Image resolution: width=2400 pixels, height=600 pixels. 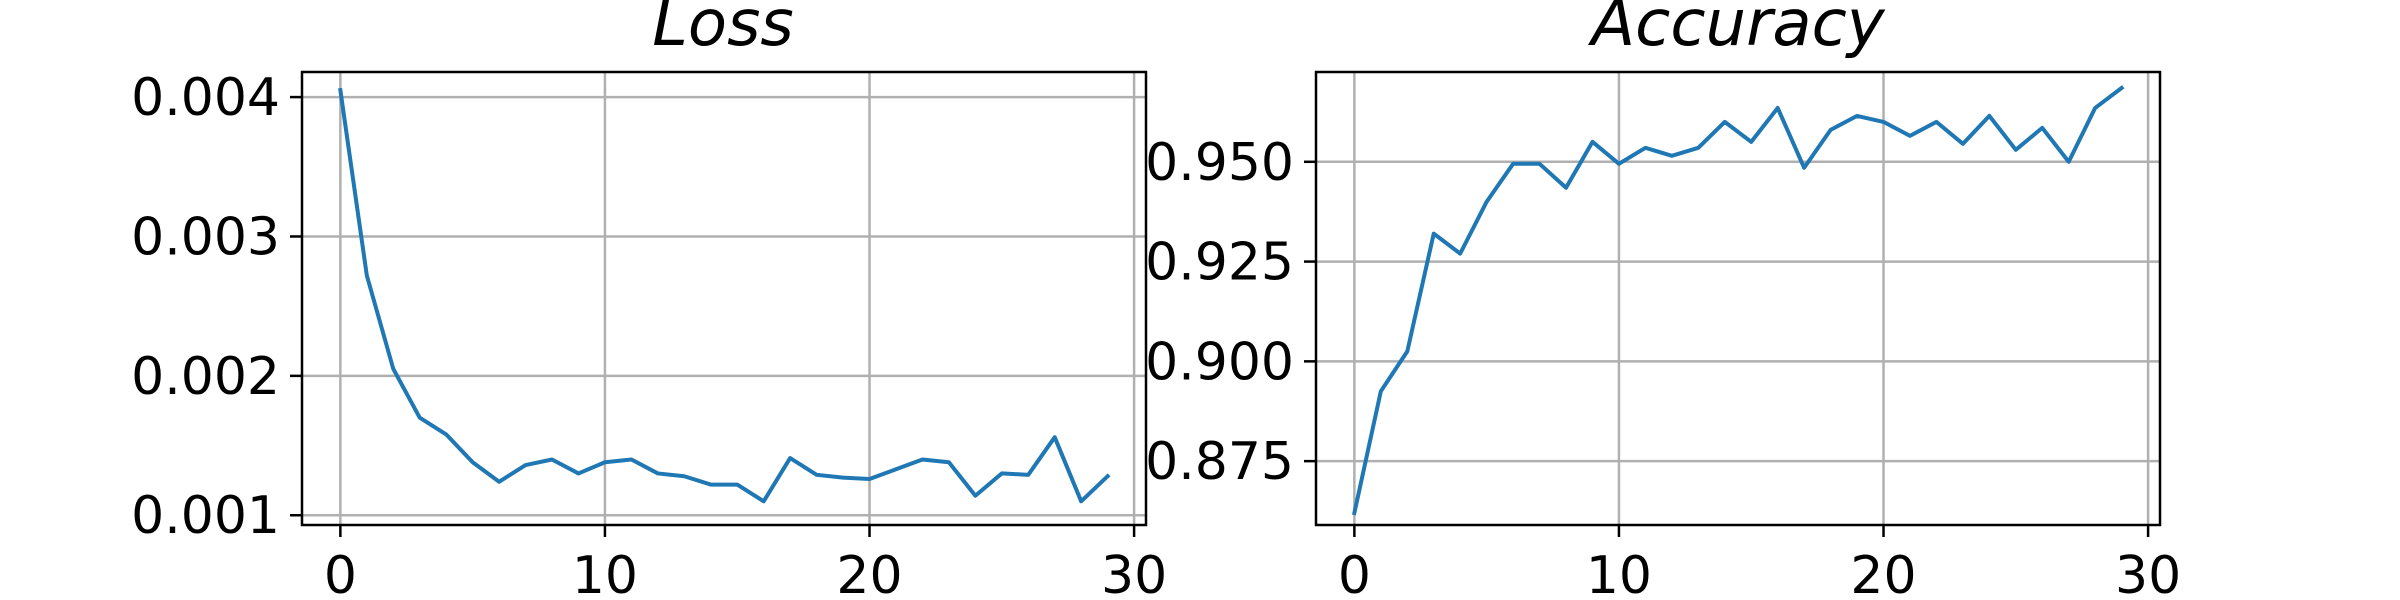 I want to click on loss-y-tick-label: 0.003, so click(x=205, y=237).